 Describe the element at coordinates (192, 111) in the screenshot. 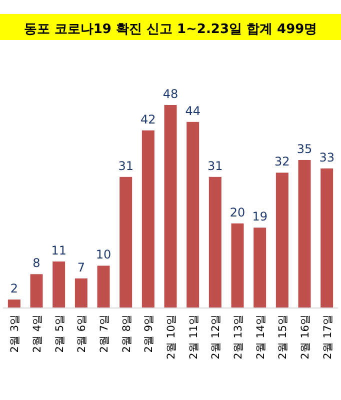

I see `data-label: 44` at that location.